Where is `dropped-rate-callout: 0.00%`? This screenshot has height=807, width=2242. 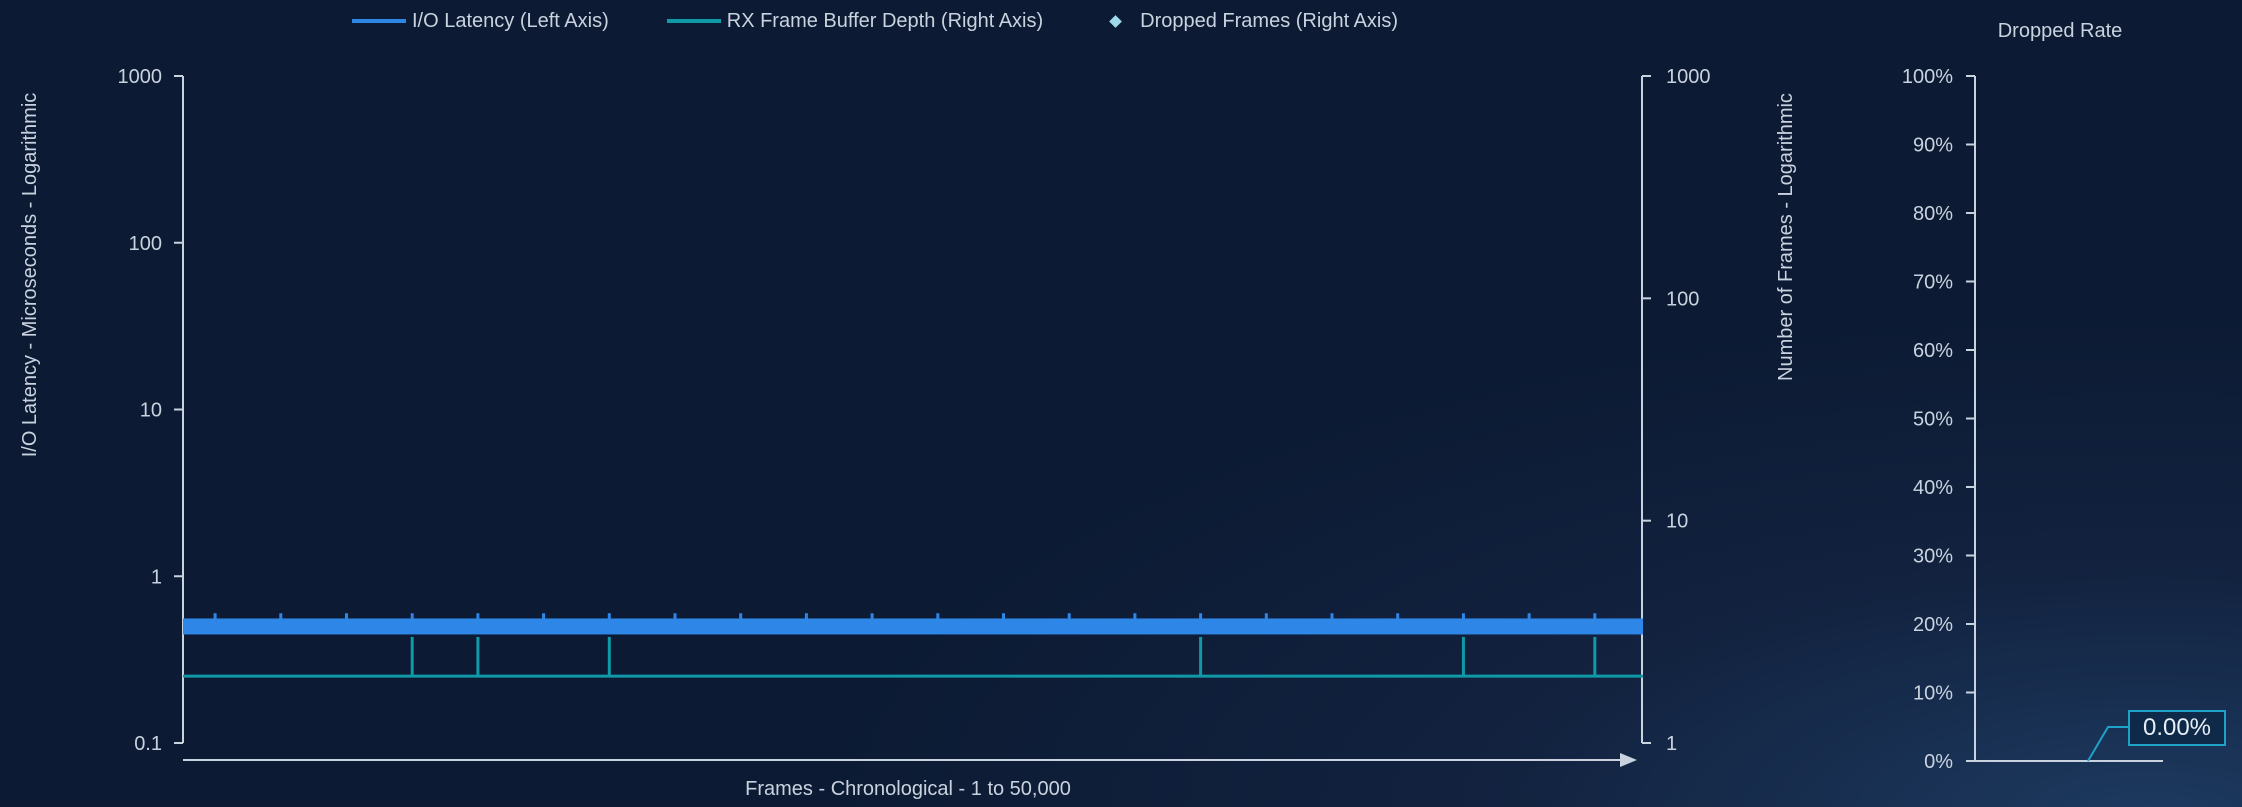 dropped-rate-callout: 0.00% is located at coordinates (2177, 728).